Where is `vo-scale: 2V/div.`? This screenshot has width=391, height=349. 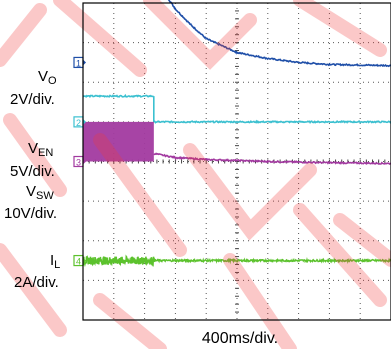
vo-scale: 2V/div. is located at coordinates (32, 99).